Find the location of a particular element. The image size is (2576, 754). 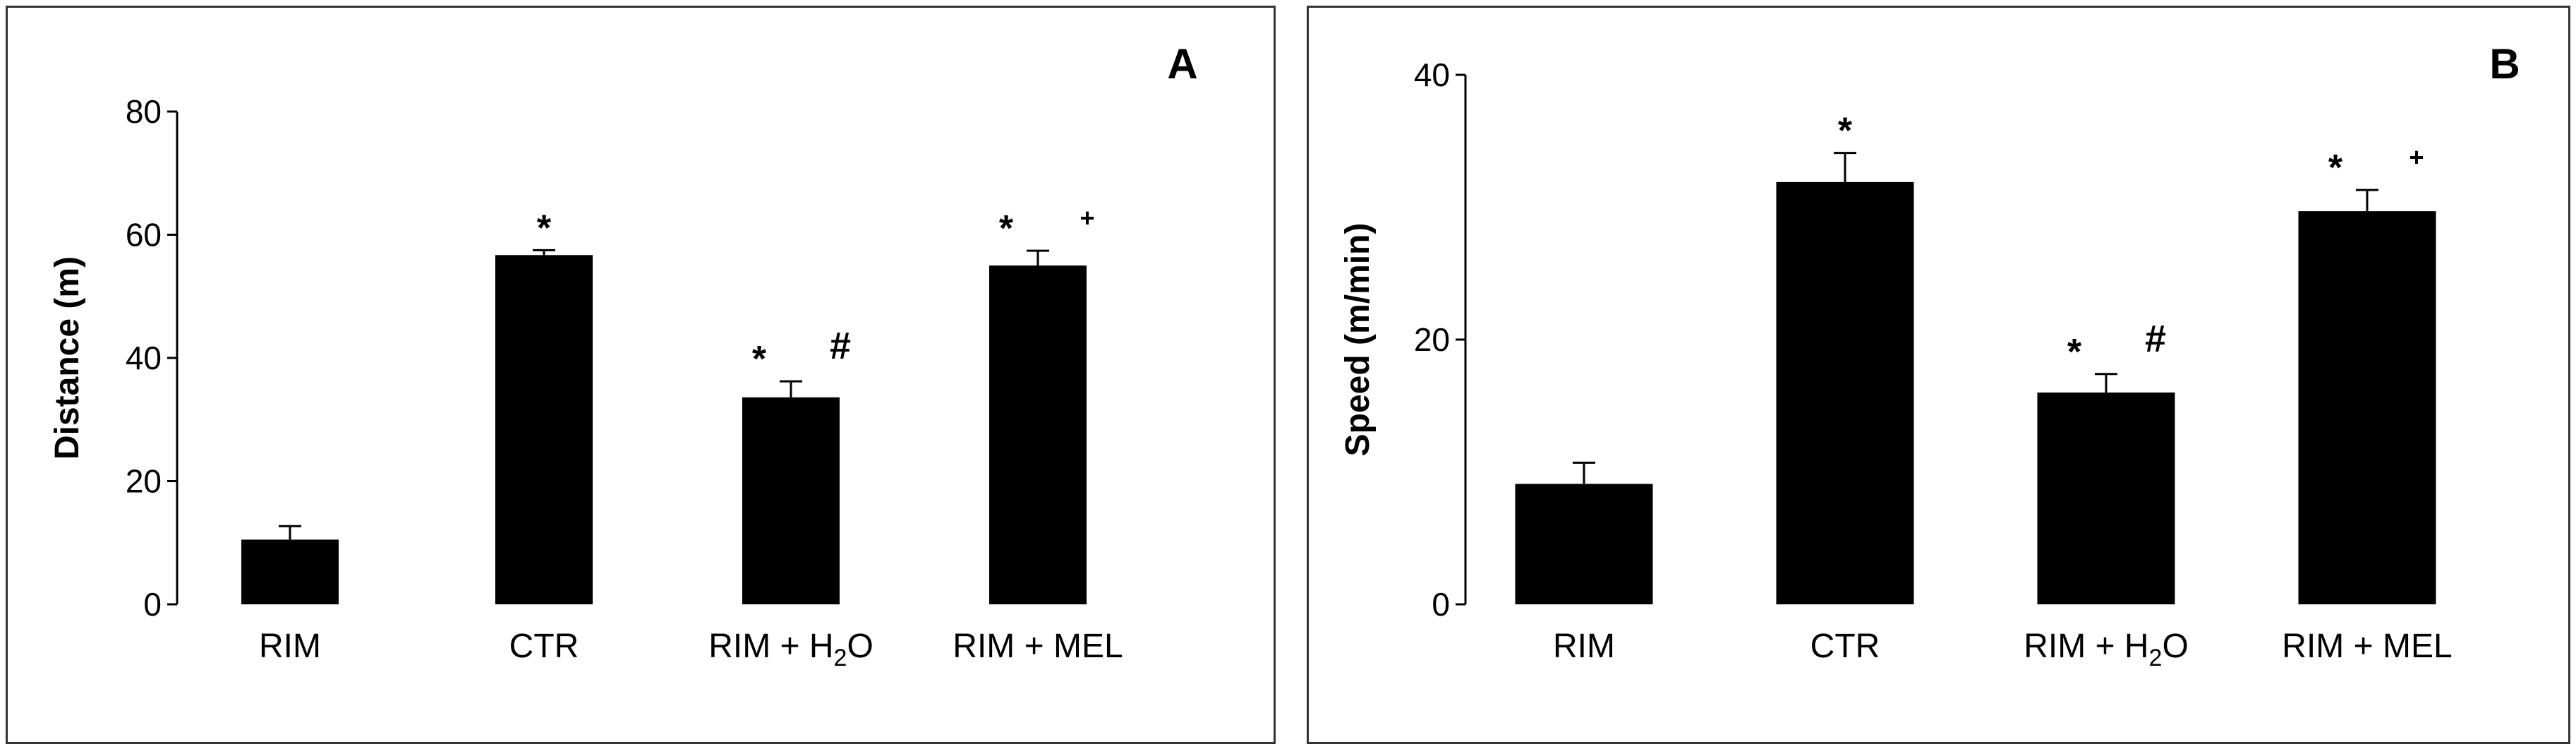

y-axis-title-b: Speed (m/min) is located at coordinates (1358, 340).